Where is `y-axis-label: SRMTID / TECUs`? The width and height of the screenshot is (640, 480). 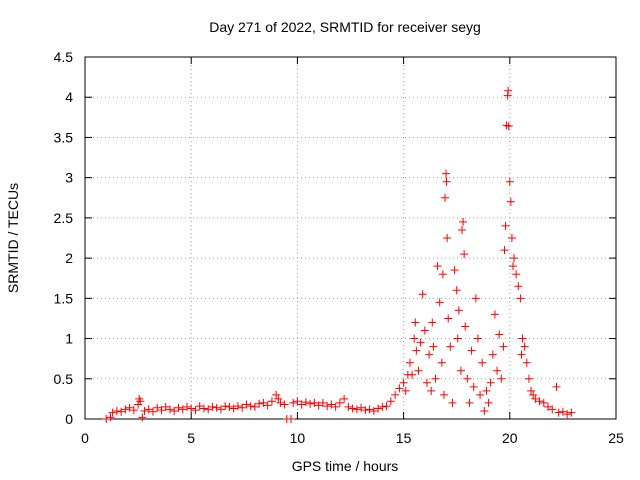 y-axis-label: SRMTID / TECUs is located at coordinates (13, 238).